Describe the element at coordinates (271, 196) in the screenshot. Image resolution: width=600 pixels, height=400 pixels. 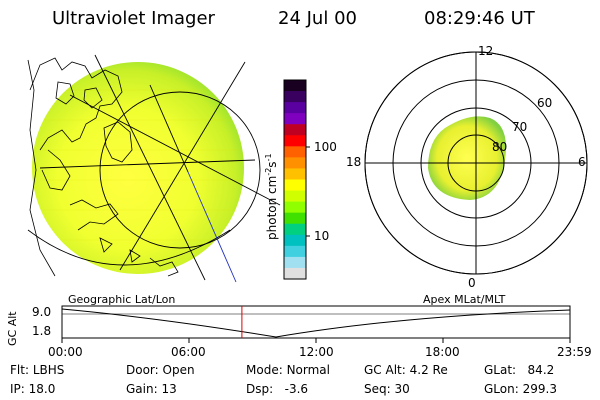
I see `colorbar-unit-label: photon cm-2s-1` at that location.